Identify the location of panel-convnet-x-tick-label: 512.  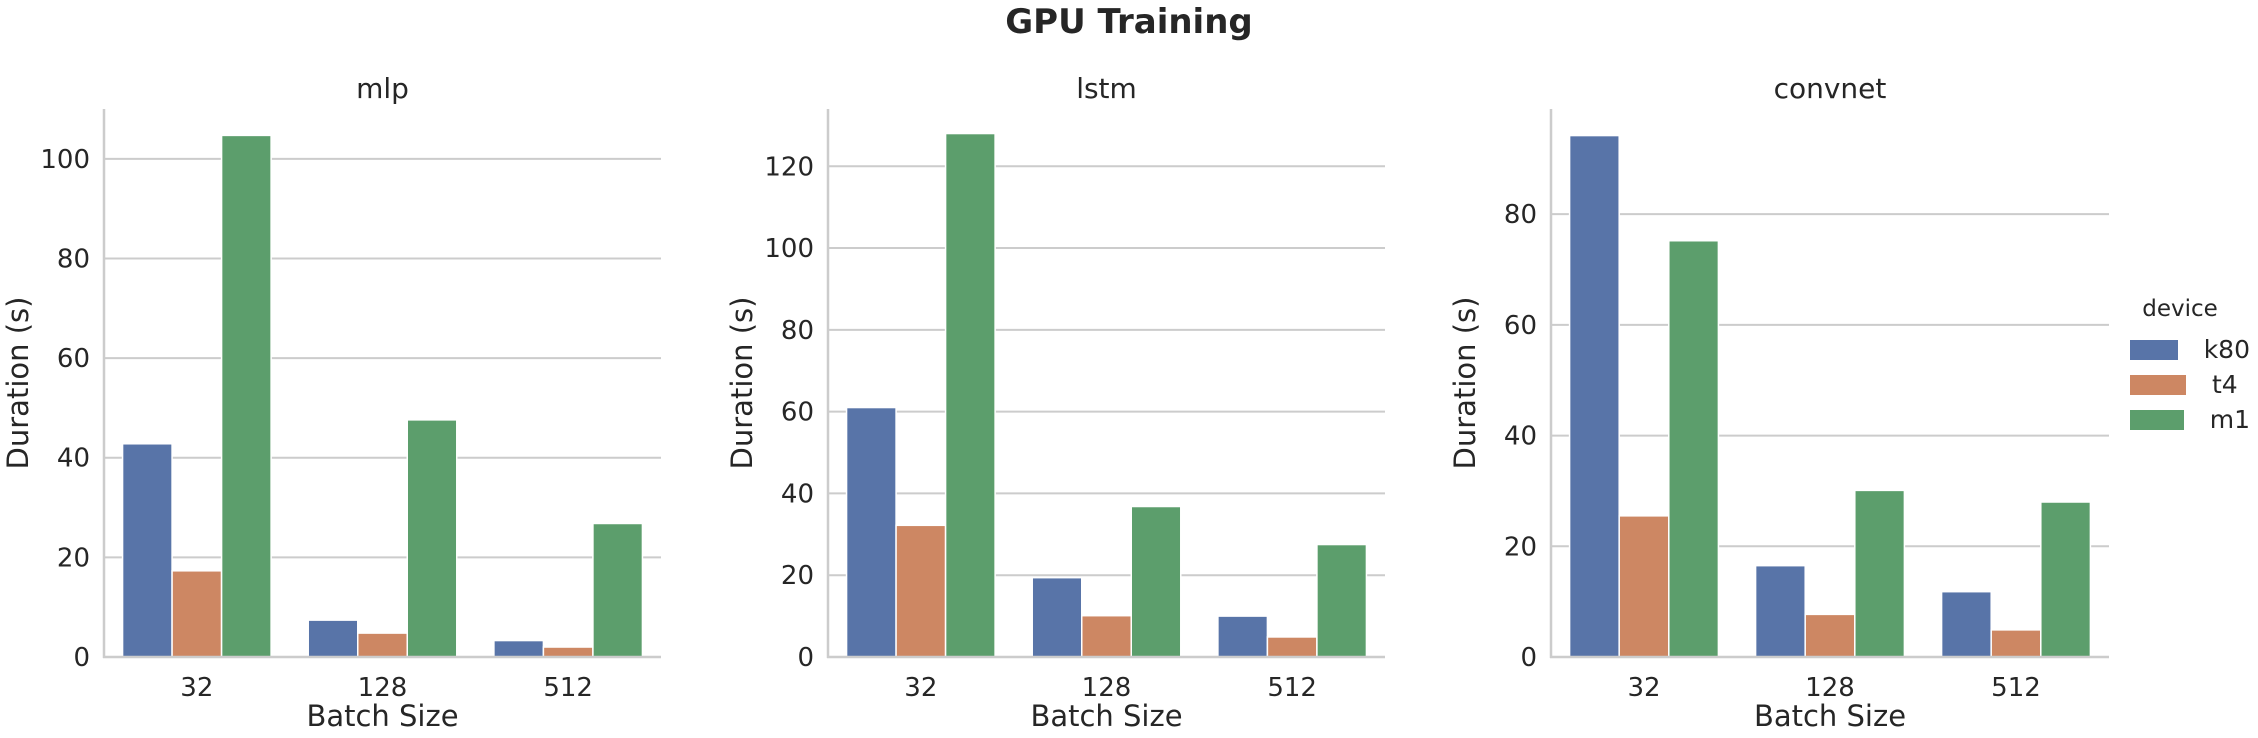
(2016, 688).